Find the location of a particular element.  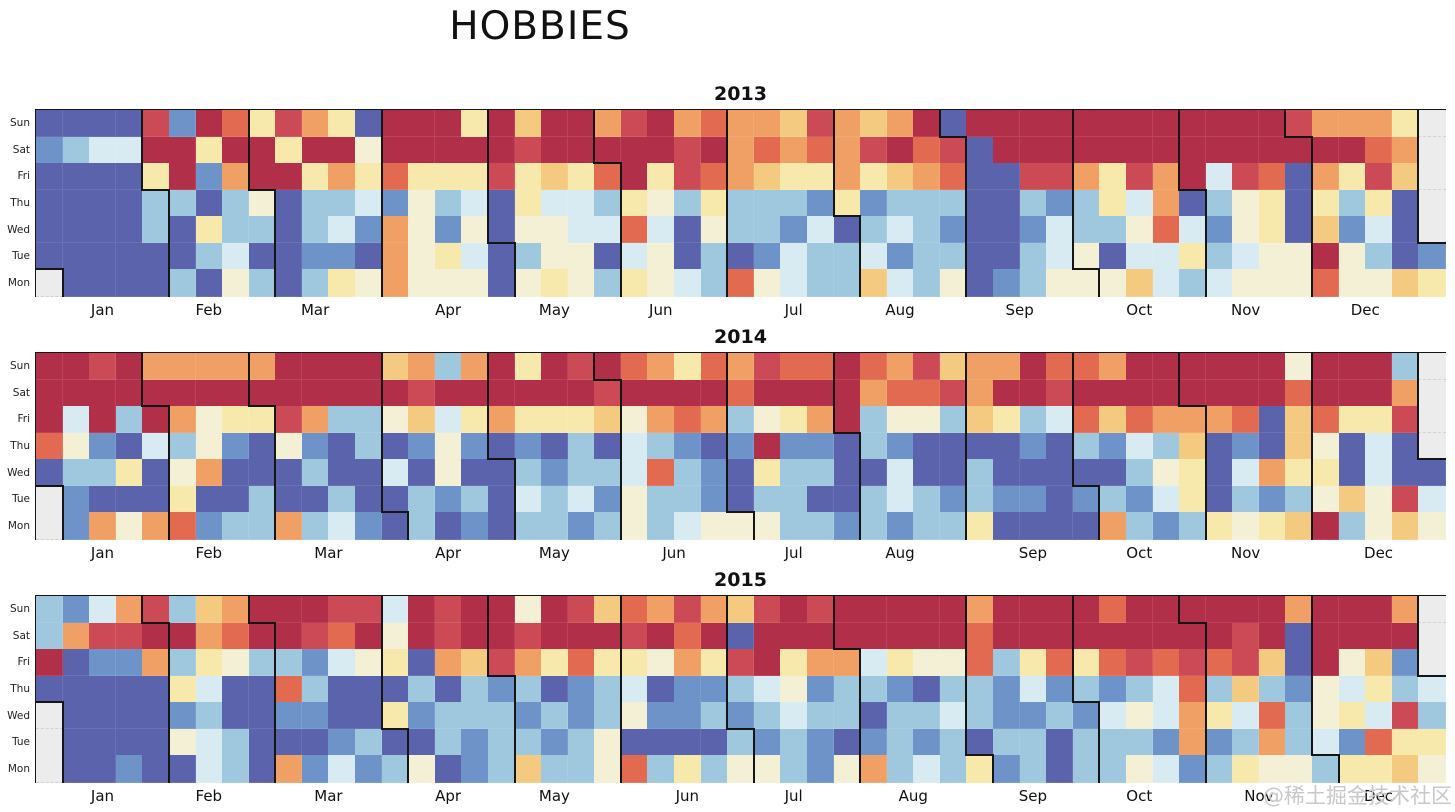

day-label-mon: Mon is located at coordinates (18, 768).